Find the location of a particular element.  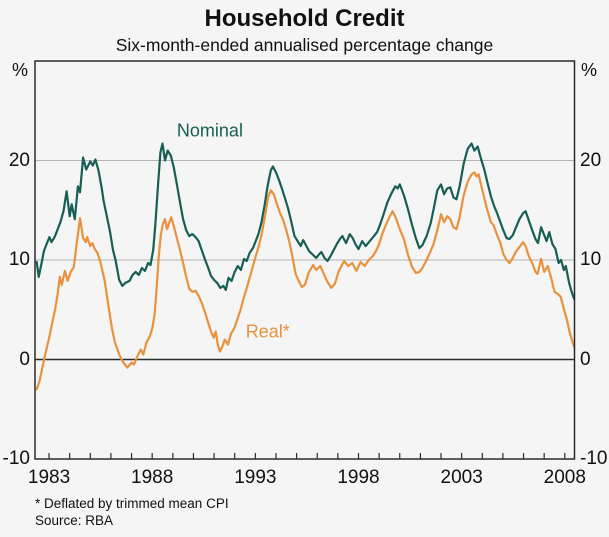

y-axis-unit-left: % is located at coordinates (19, 70).